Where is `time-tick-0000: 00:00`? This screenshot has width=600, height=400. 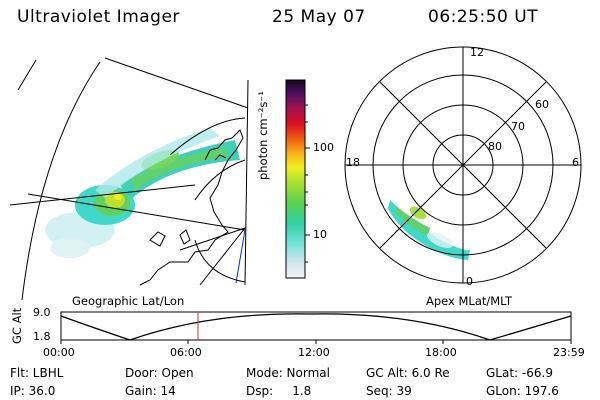
time-tick-0000: 00:00 is located at coordinates (59, 352).